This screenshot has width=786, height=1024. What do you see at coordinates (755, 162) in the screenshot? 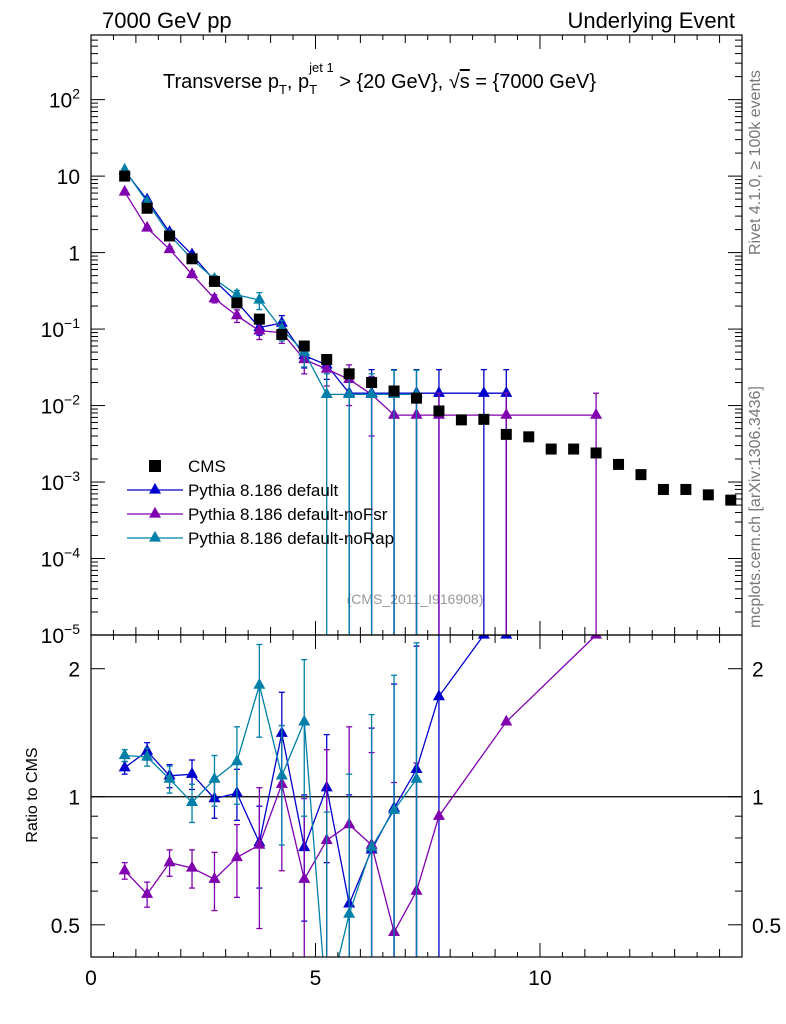
I see `rivet-version-label: Rivet 4.1.0, ≥ 100k events` at bounding box center [755, 162].